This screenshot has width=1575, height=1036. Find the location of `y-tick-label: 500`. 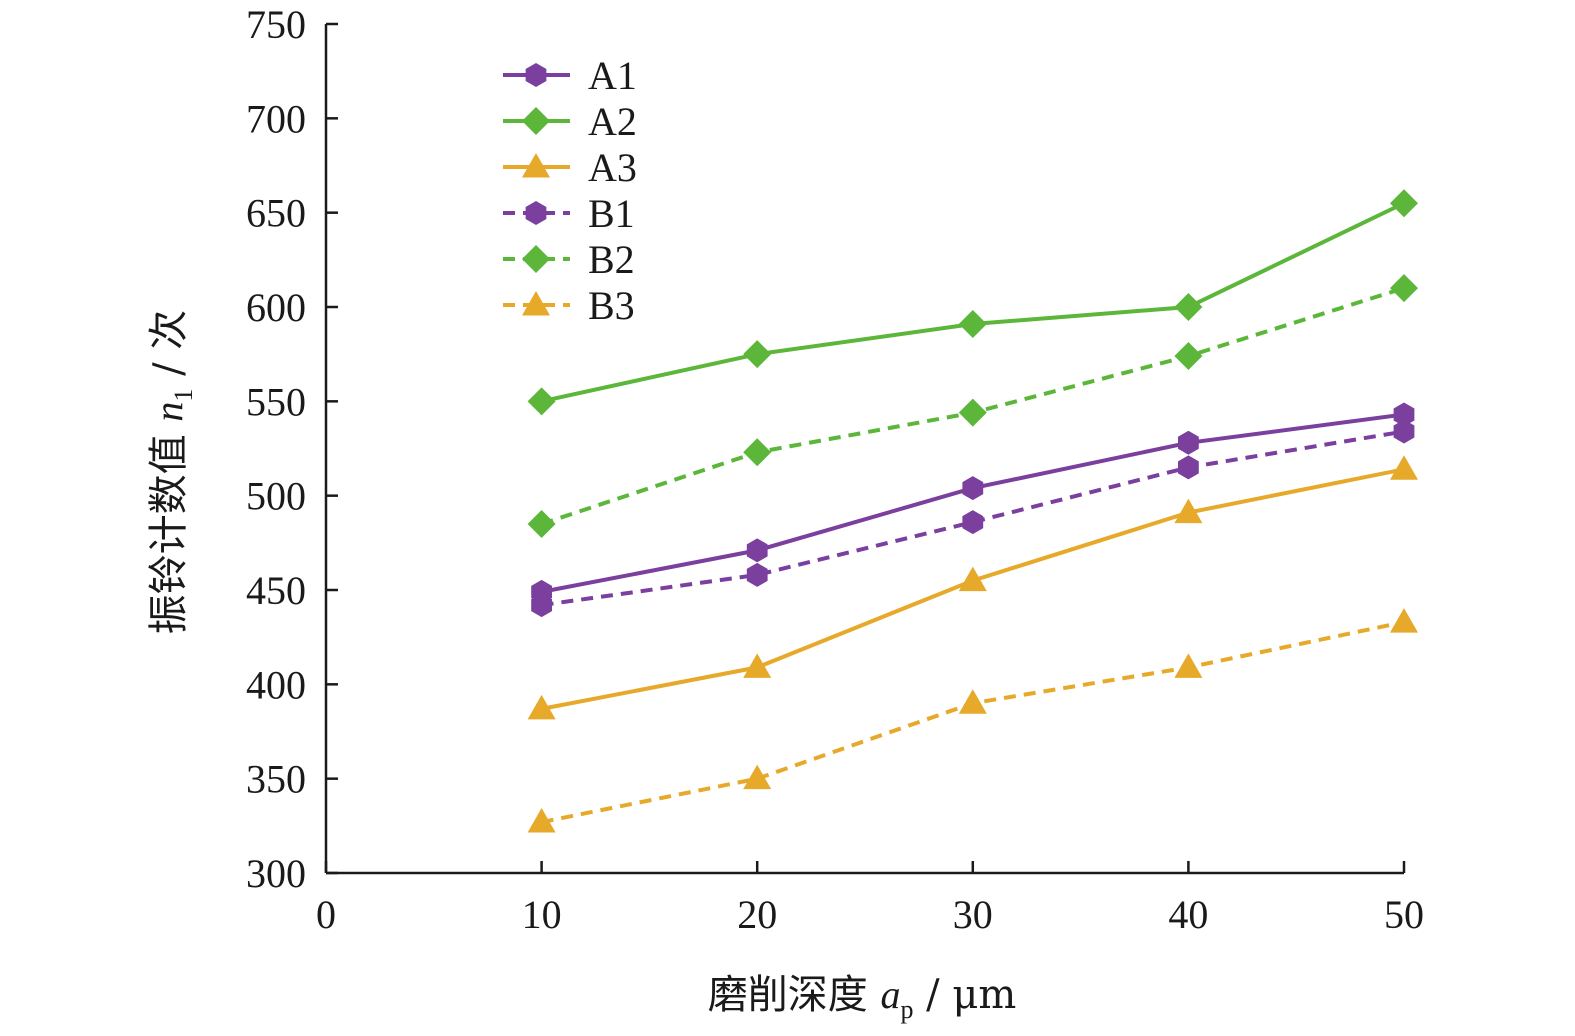

y-tick-label: 500 is located at coordinates (276, 496).